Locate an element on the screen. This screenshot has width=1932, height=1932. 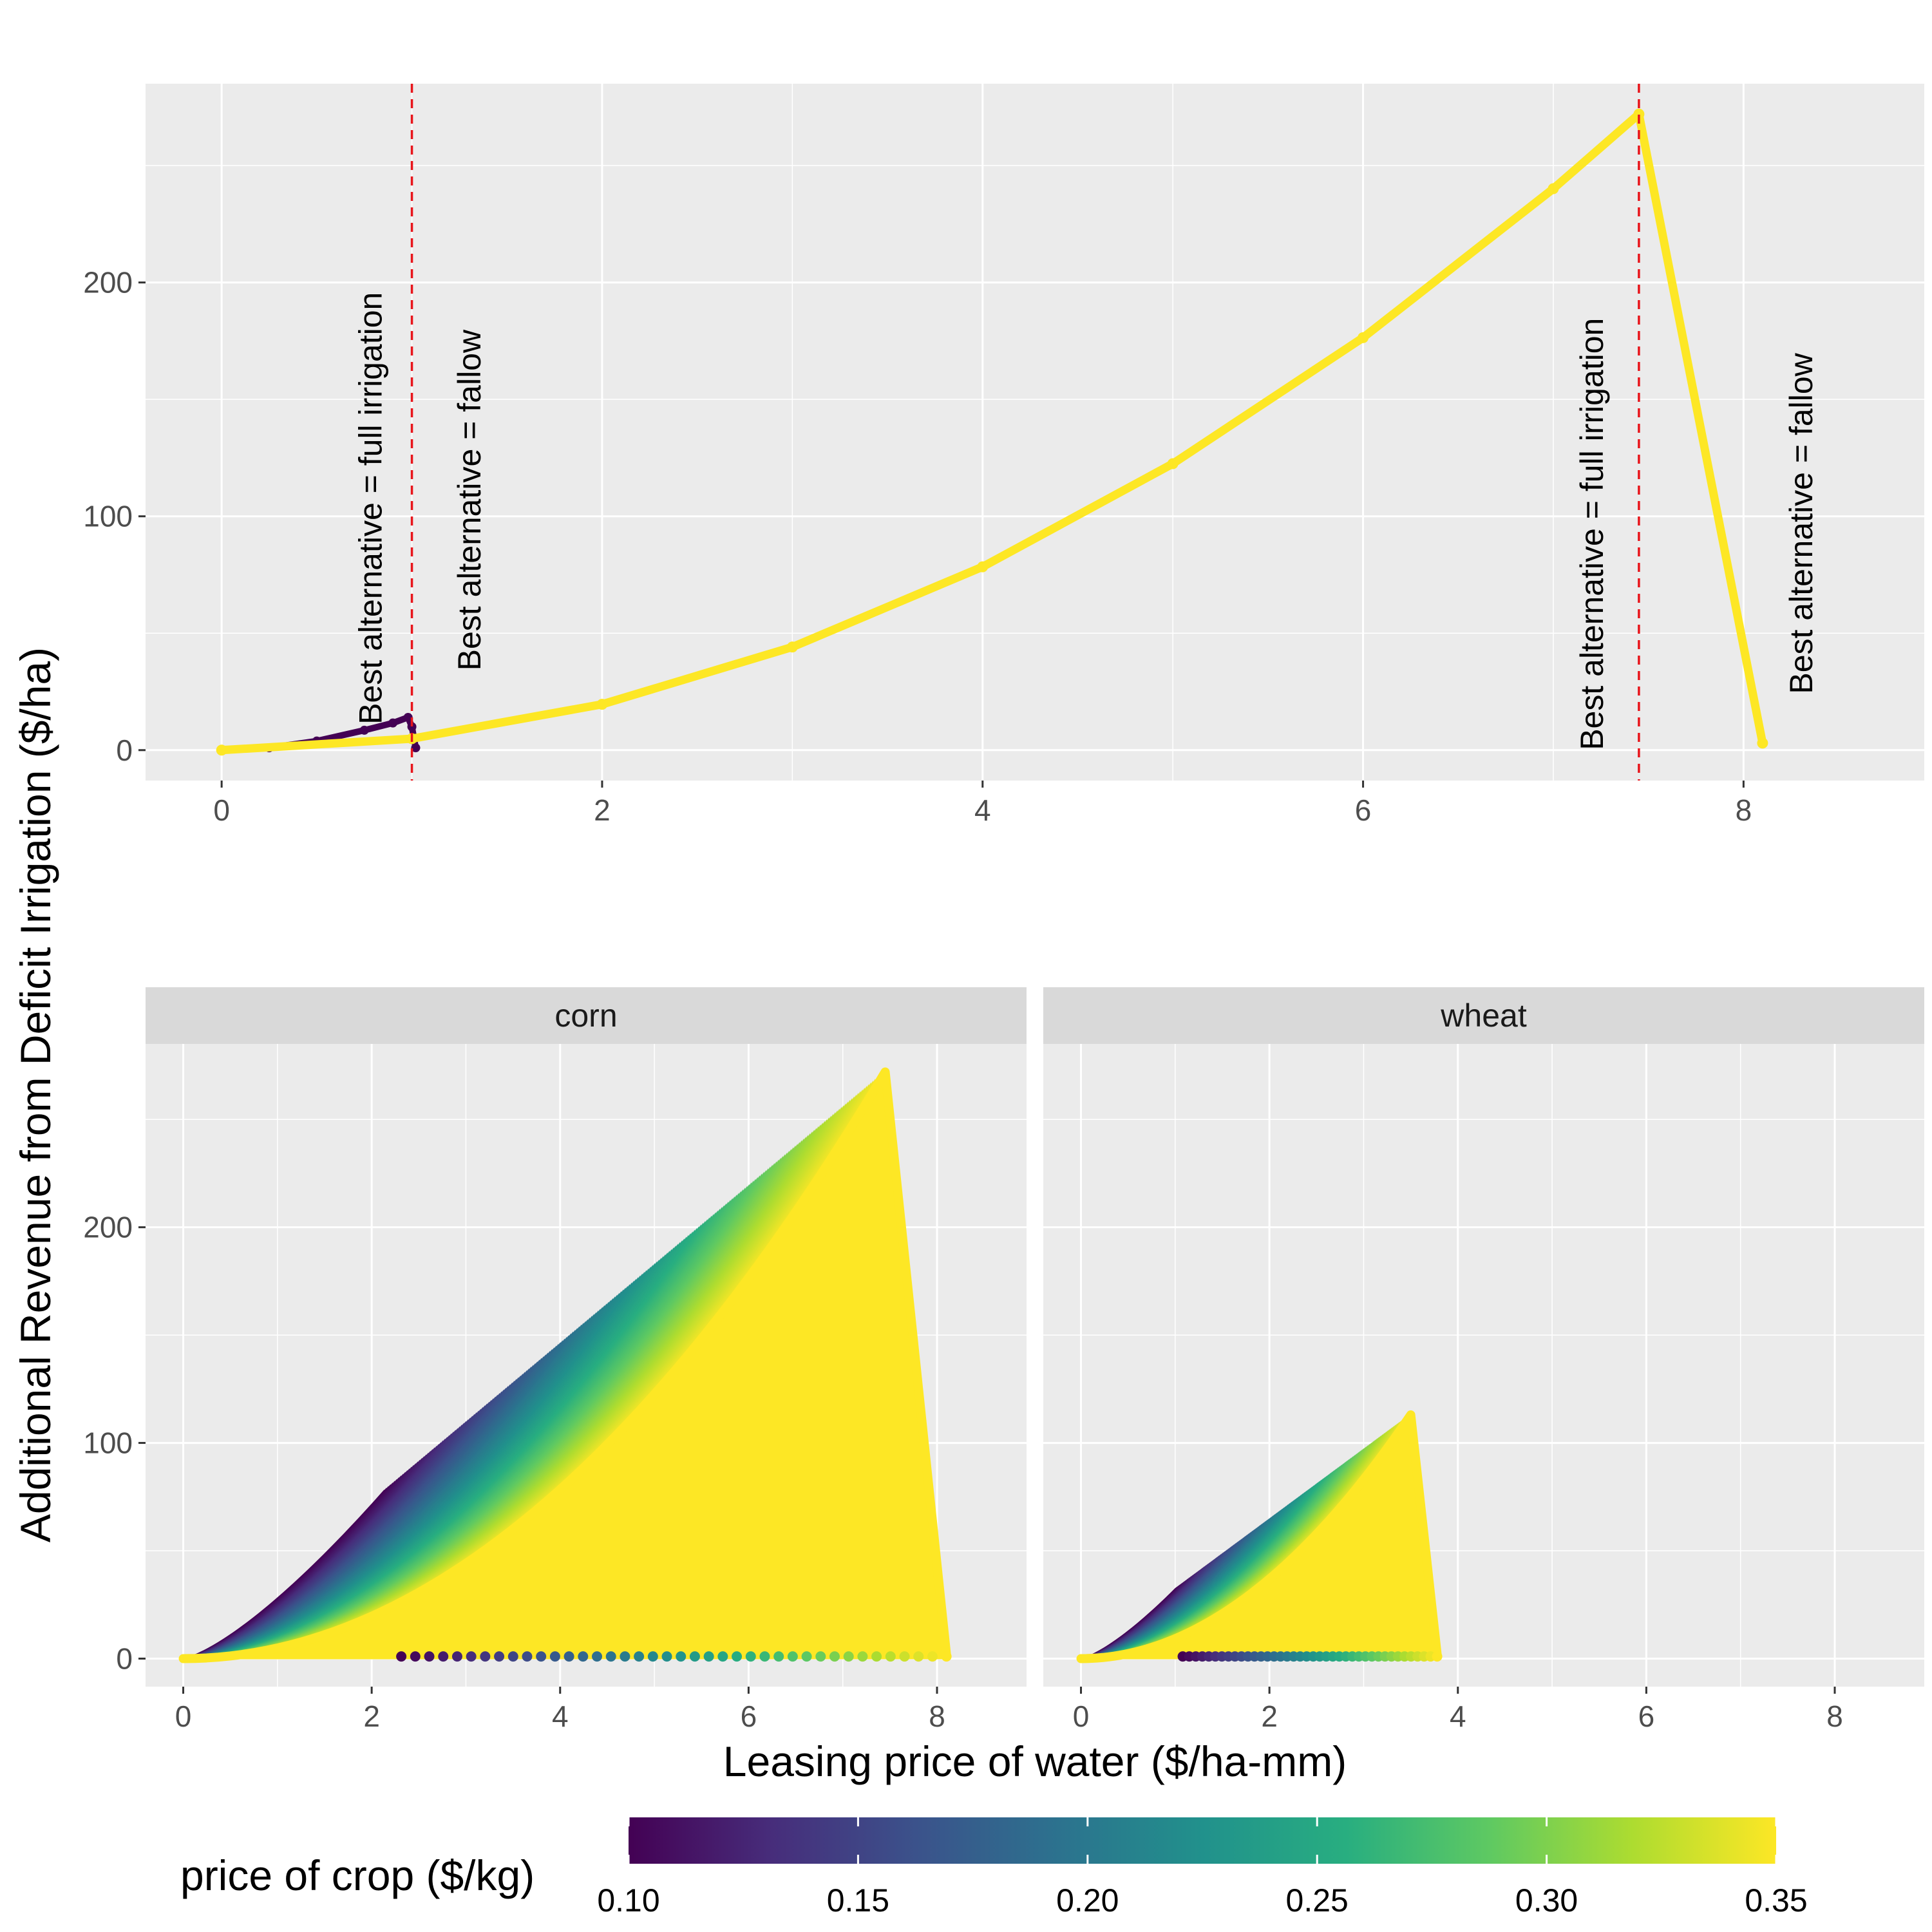
legend-tick-label: 0.25 is located at coordinates (1318, 1900).